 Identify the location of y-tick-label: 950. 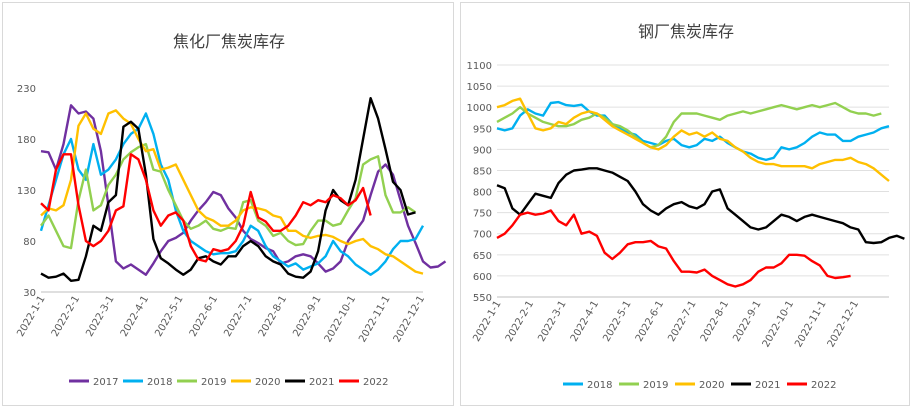
(482, 129).